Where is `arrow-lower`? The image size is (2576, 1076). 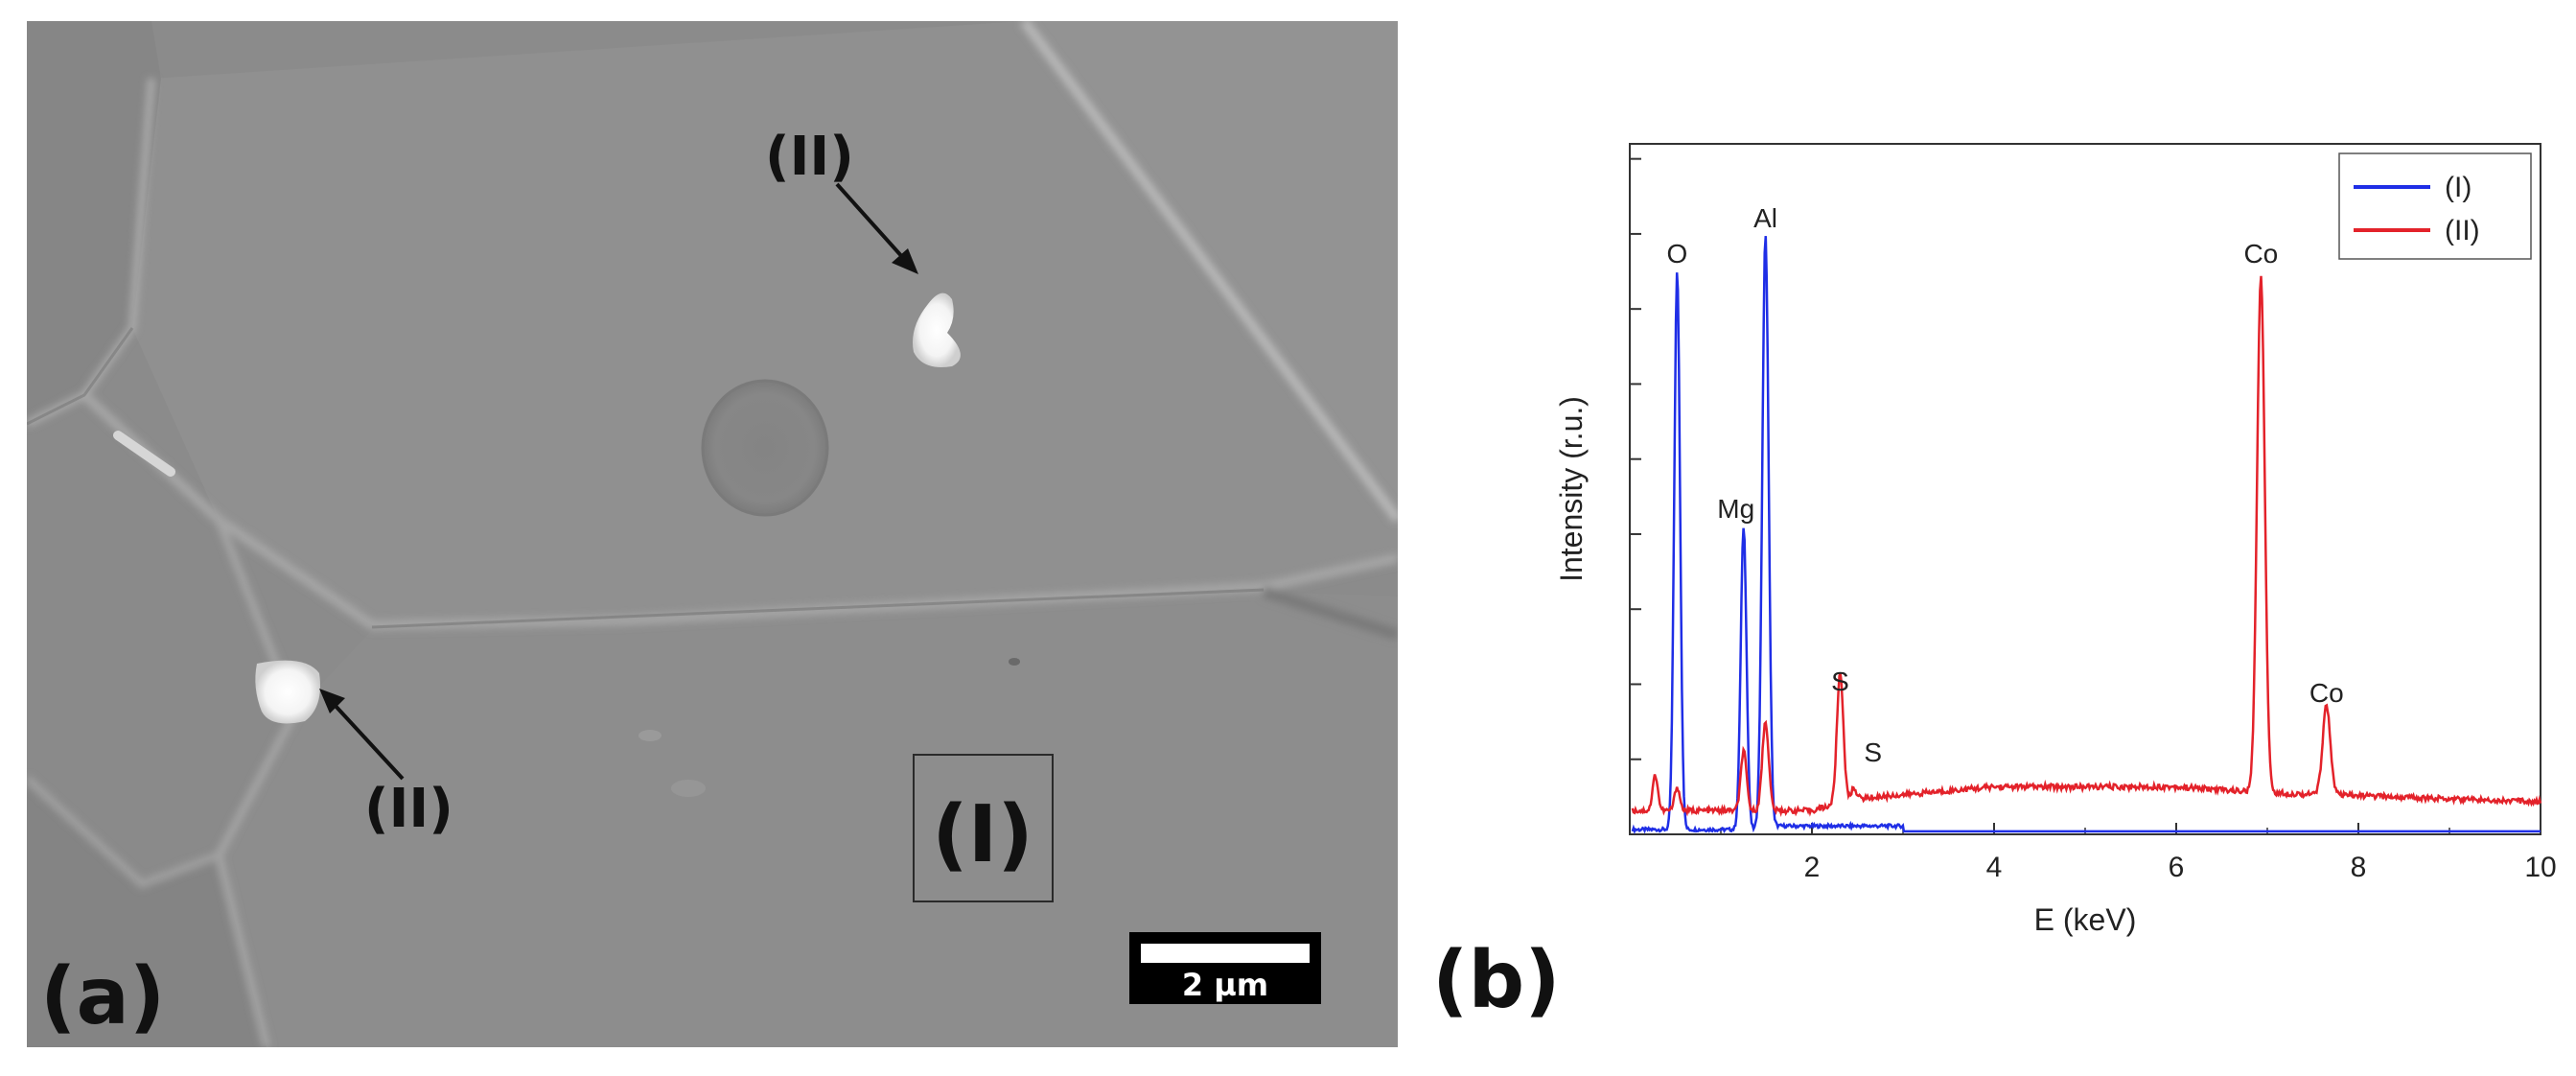
arrow-lower is located at coordinates (362, 735).